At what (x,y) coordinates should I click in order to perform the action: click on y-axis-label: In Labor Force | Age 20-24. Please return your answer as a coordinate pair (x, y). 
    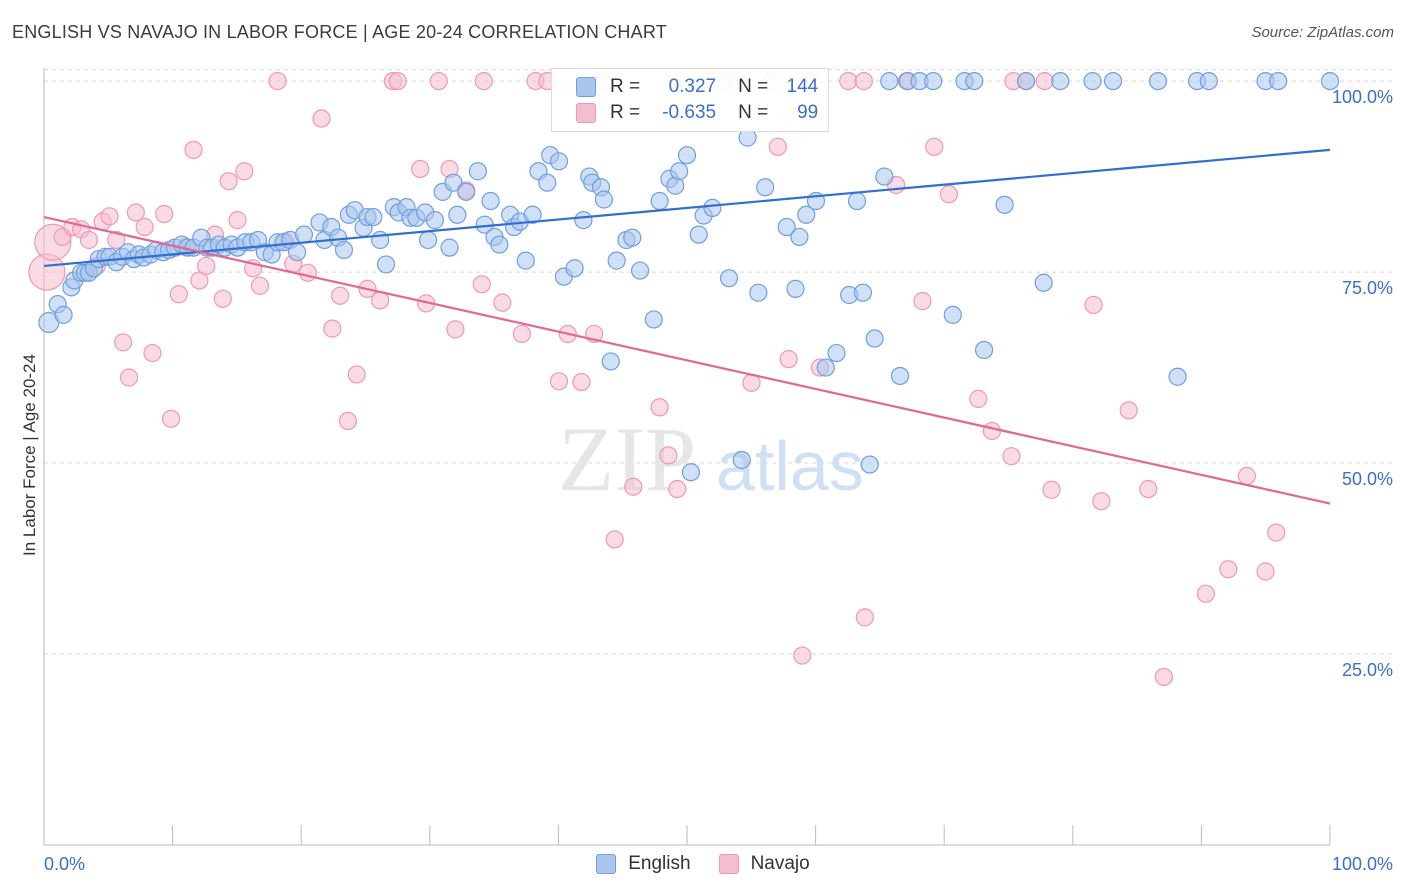
    Looking at the image, I should click on (29, 455).